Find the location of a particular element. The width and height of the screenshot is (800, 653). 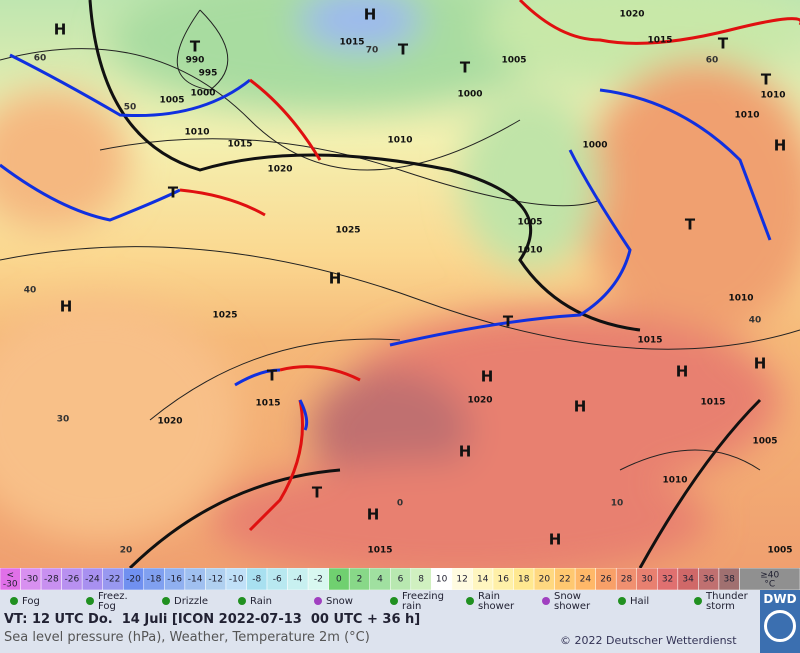

scale-label: 12 is located at coordinates (461, 580).